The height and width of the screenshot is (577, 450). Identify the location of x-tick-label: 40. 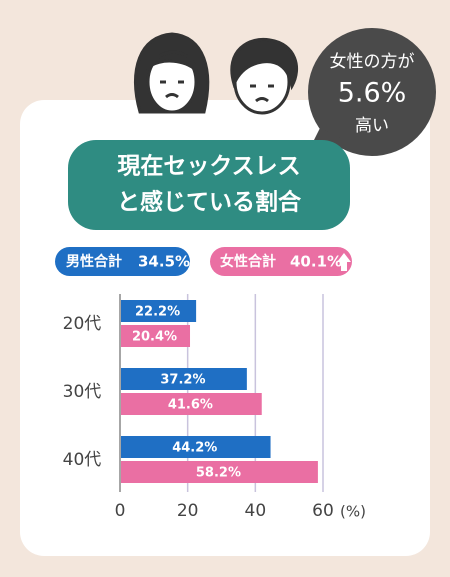
(256, 511).